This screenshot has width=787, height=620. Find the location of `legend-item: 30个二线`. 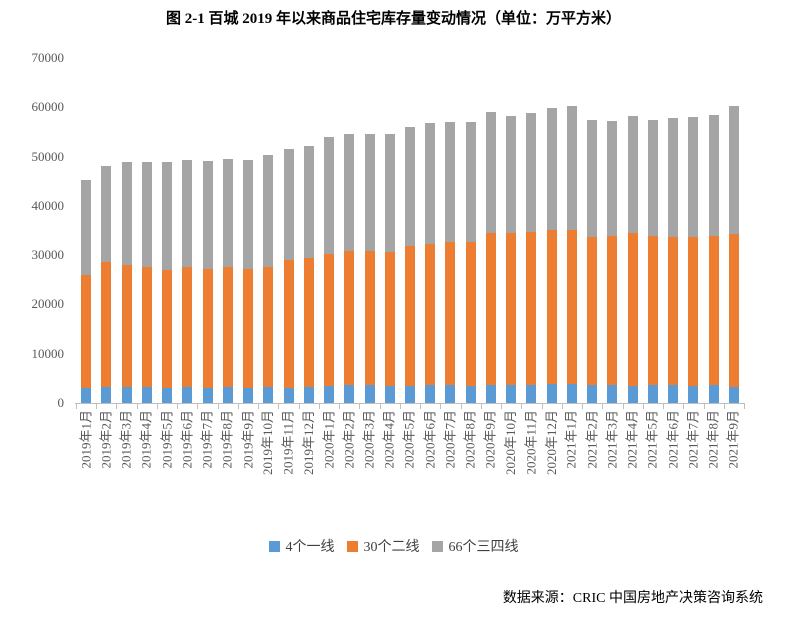

legend-item: 30个二线 is located at coordinates (383, 546).